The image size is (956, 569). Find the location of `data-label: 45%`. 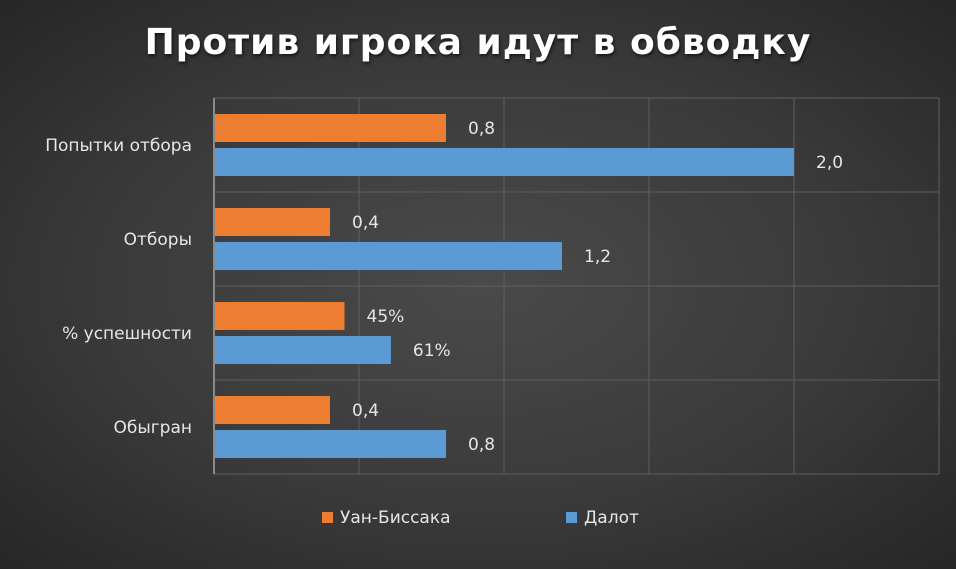

data-label: 45% is located at coordinates (386, 317).